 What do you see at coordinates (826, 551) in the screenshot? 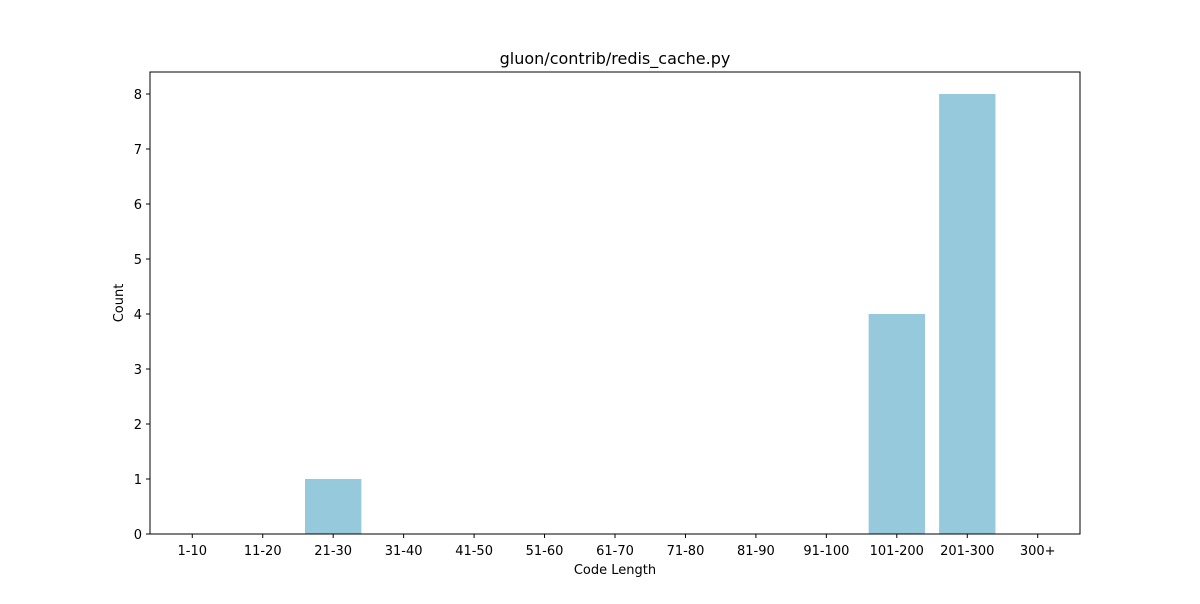
I see `x-tick-label: 91-100` at bounding box center [826, 551].